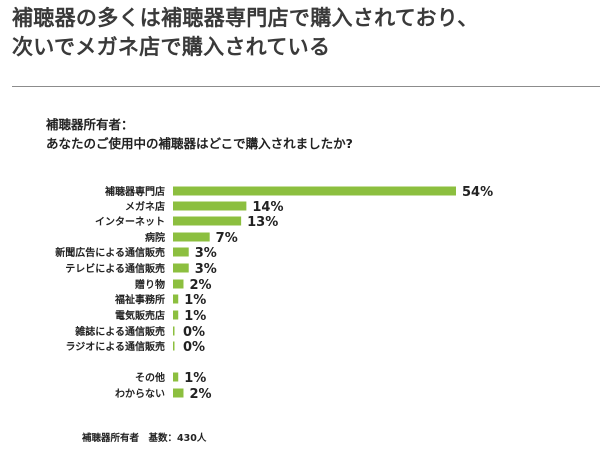 The height and width of the screenshot is (463, 600). Describe the element at coordinates (306, 86) in the screenshot. I see `divider` at that location.